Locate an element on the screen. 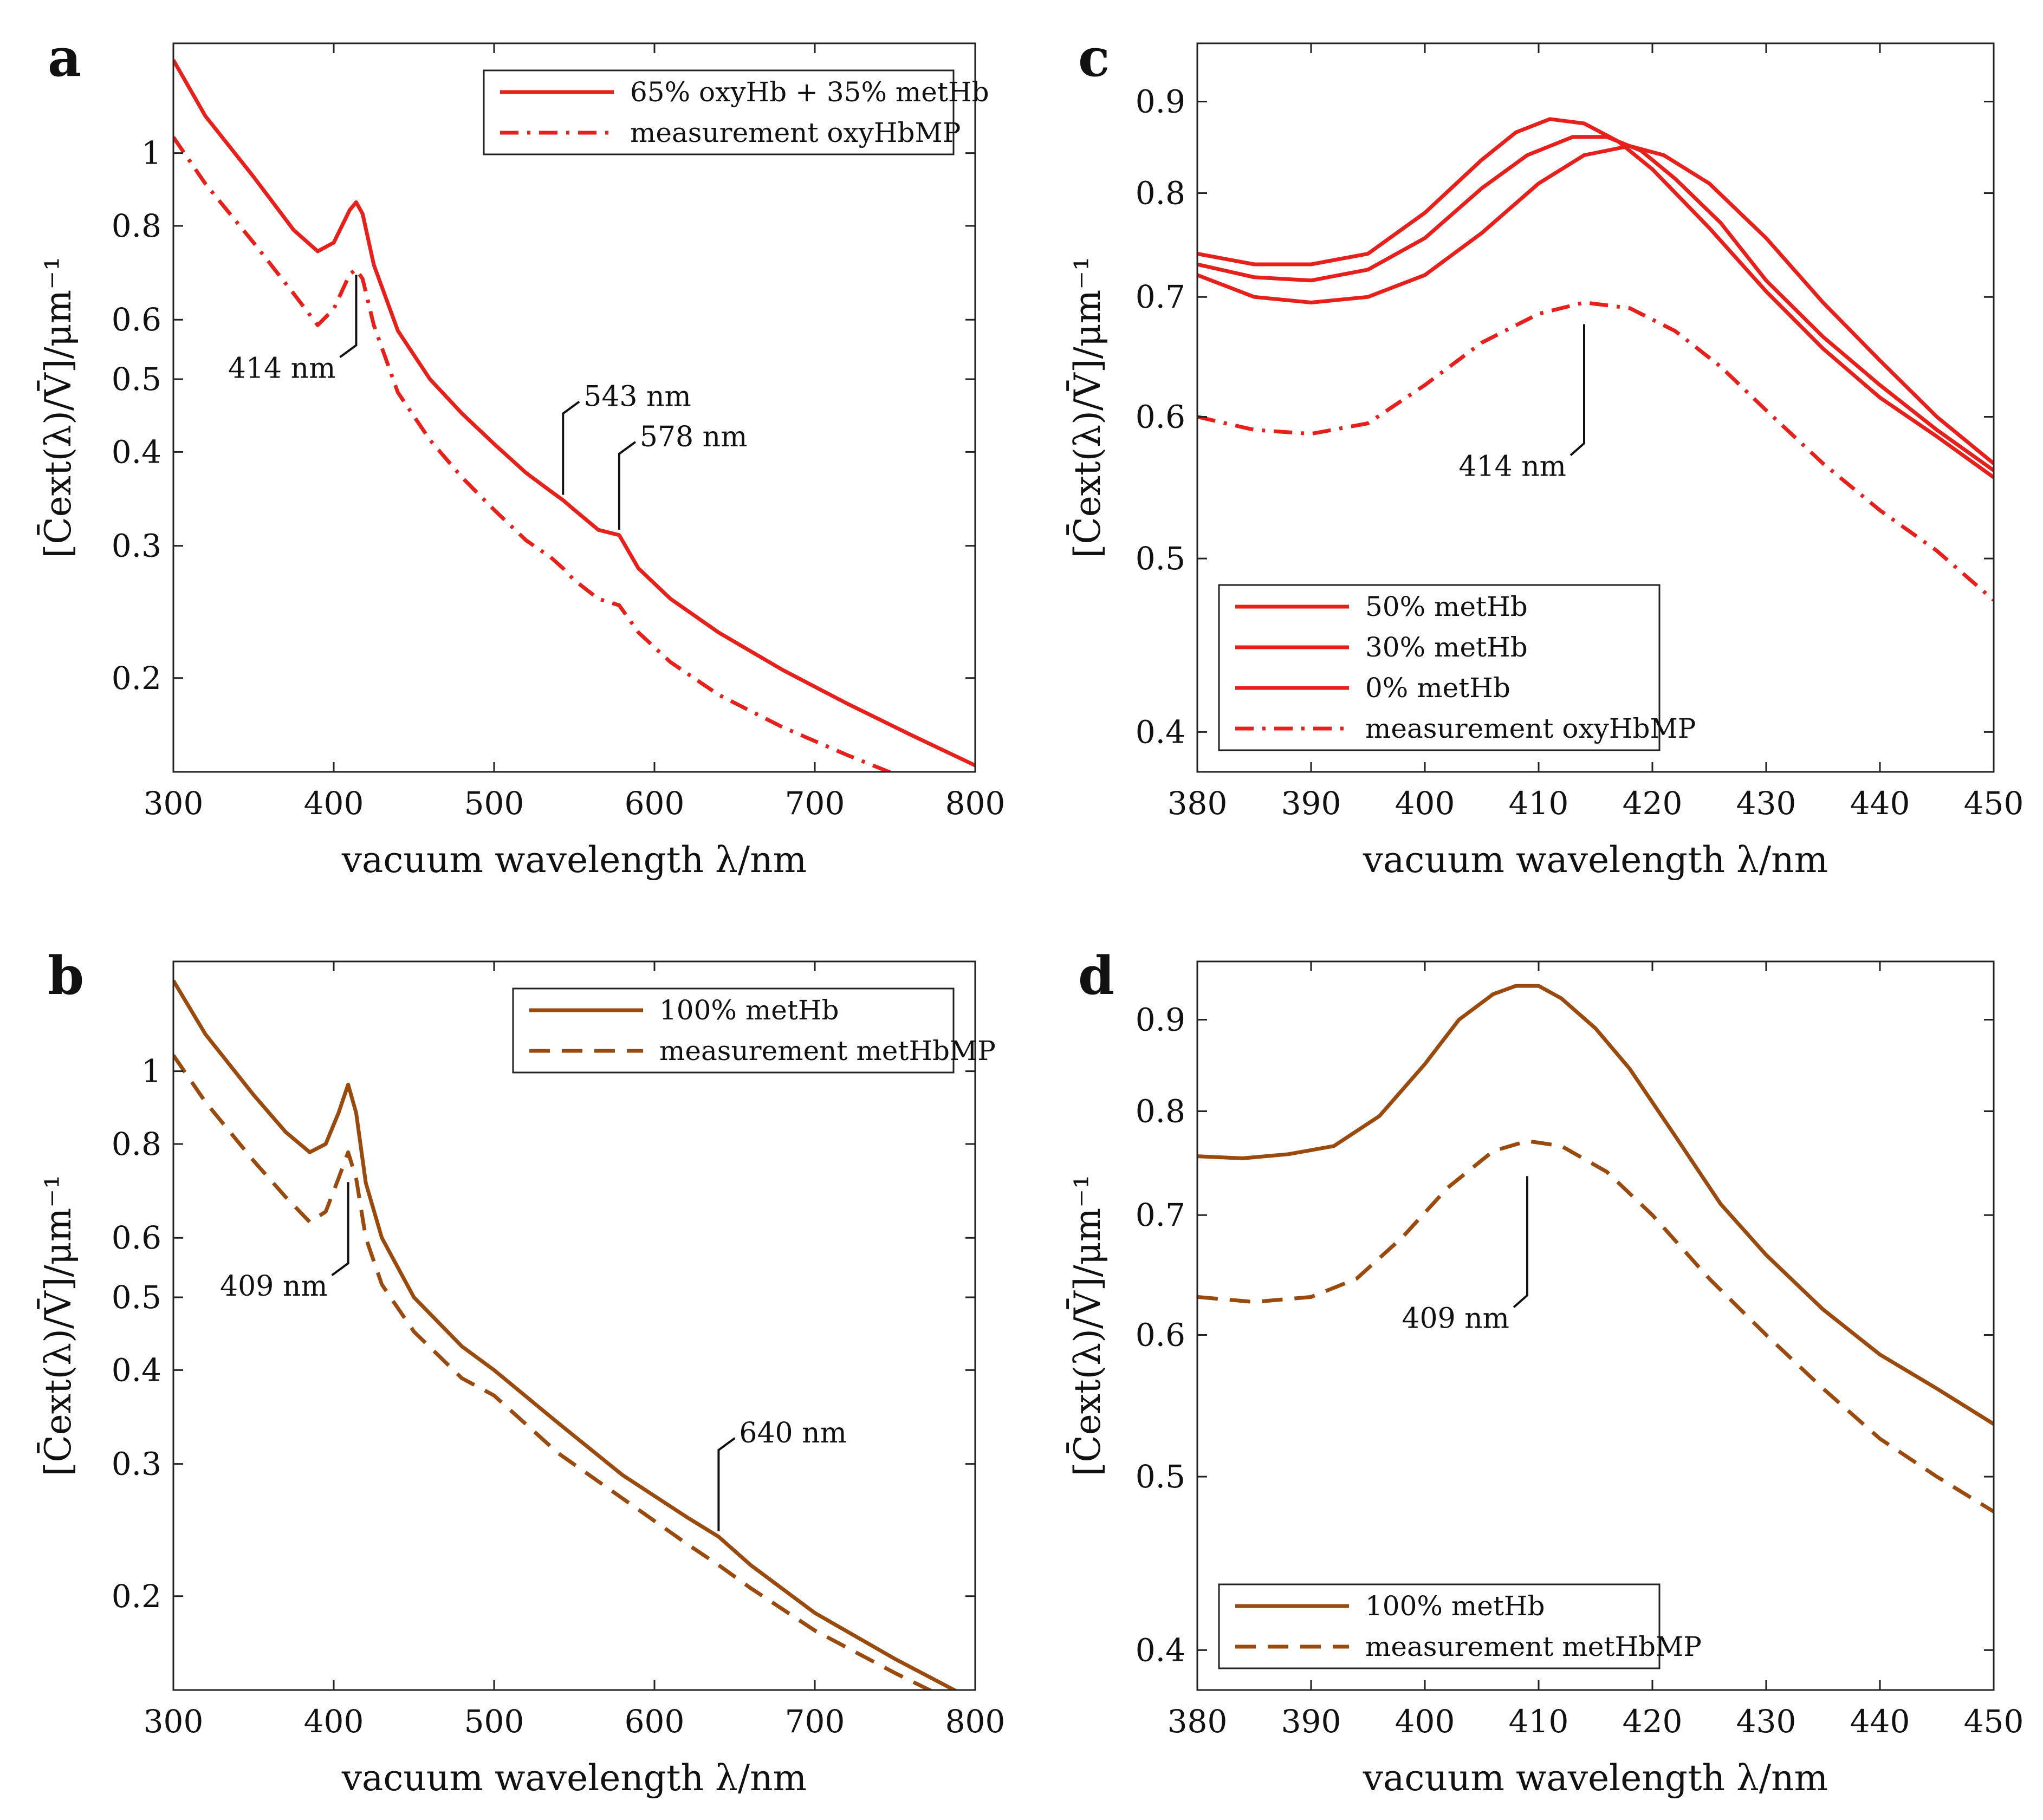  panel-letter-c: c is located at coordinates (1094, 57).